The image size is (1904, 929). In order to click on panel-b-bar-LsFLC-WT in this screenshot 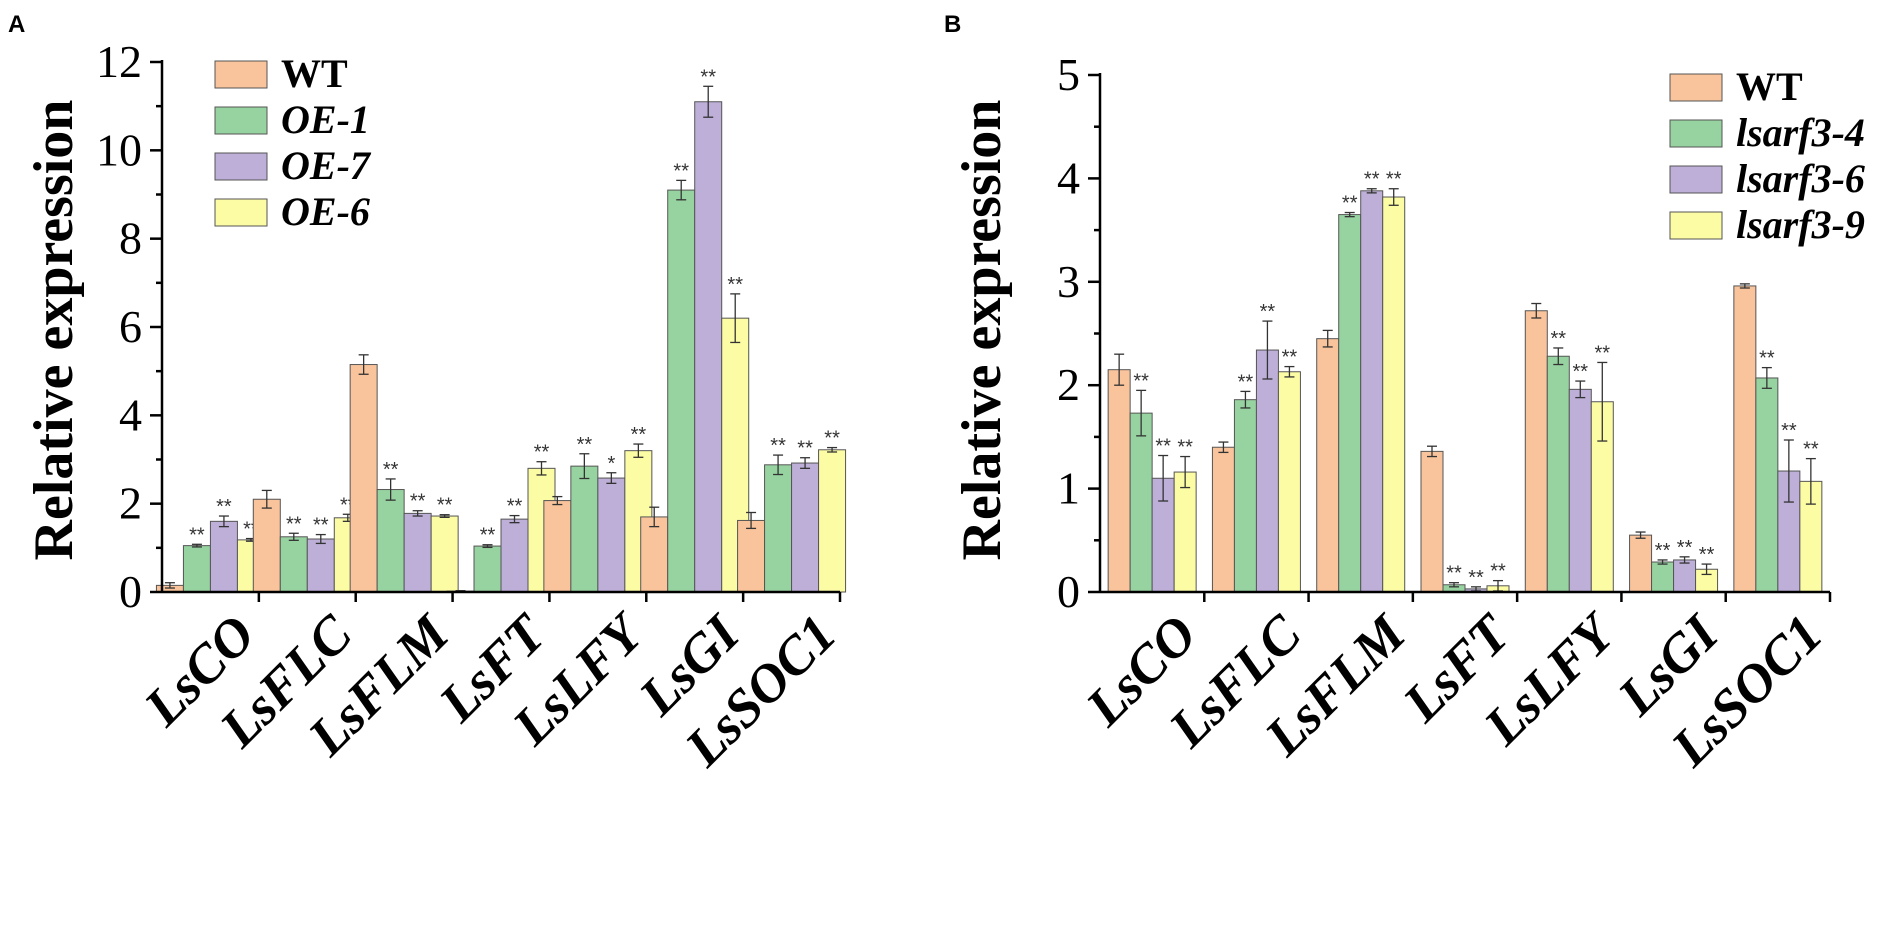, I will do `click(1223, 519)`.